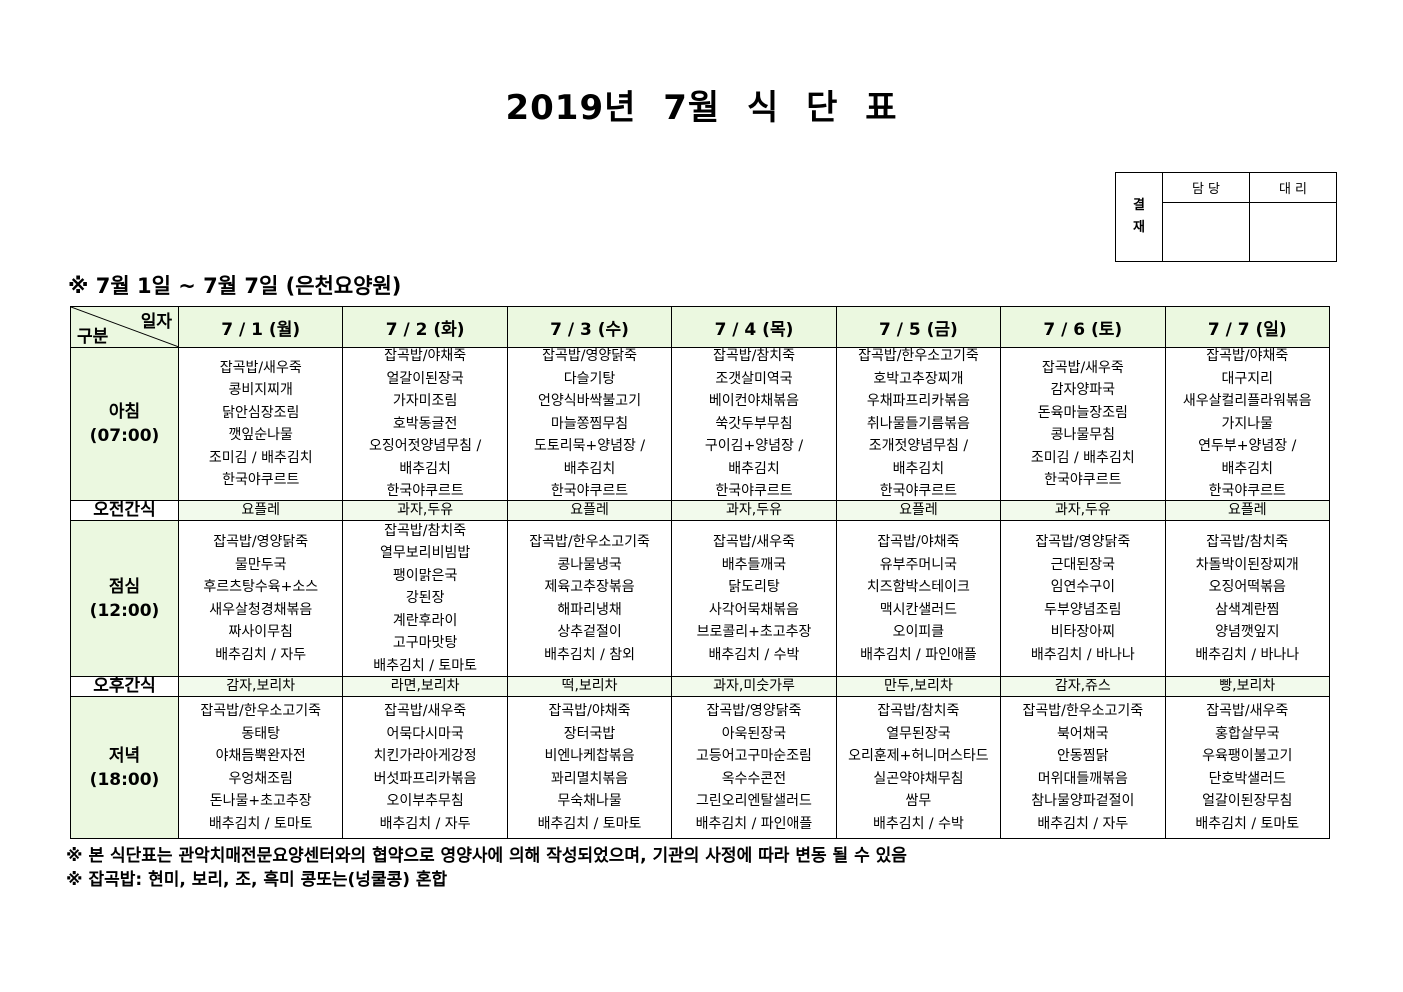 The width and height of the screenshot is (1403, 992). Describe the element at coordinates (260, 801) in the screenshot. I see `menu-item: 돈나물+초고추장` at that location.